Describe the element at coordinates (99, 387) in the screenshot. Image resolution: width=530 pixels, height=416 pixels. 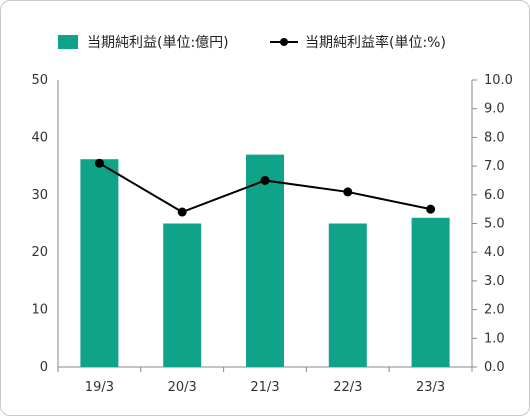
I see `x-tick-label: 19/3` at that location.